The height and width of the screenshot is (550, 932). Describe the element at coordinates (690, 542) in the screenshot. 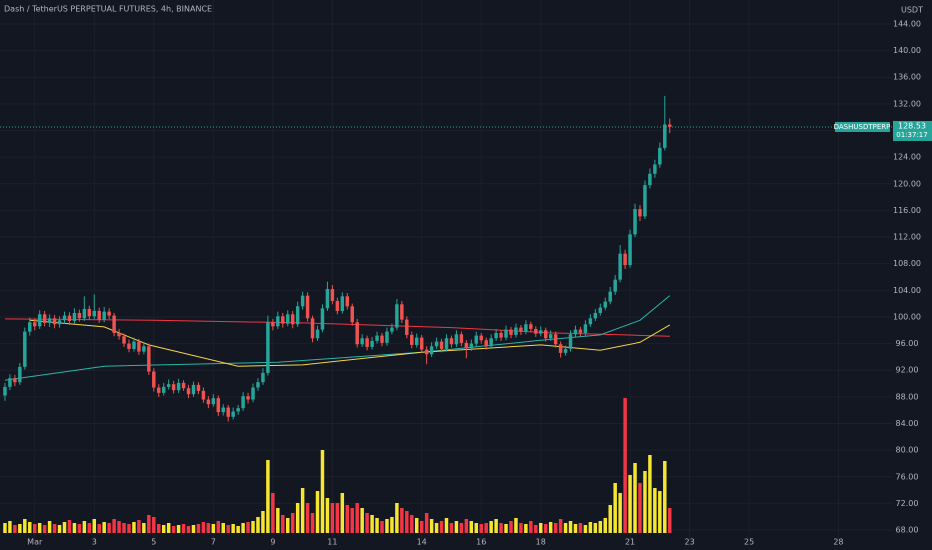

I see `x-tick-label: 23` at that location.